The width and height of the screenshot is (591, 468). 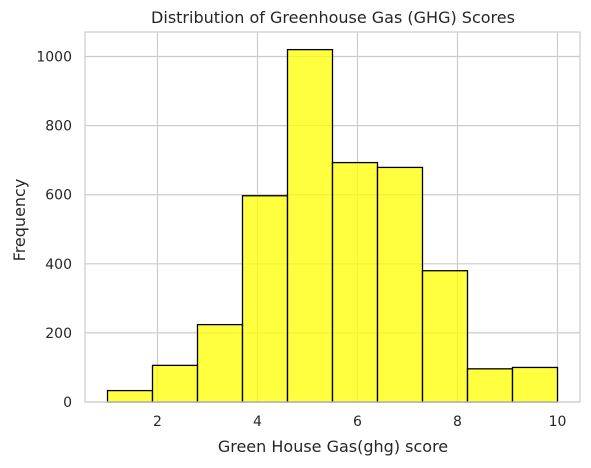 I want to click on y-axis-ticks: 0 200 400 600 800 1000, so click(x=54, y=230).